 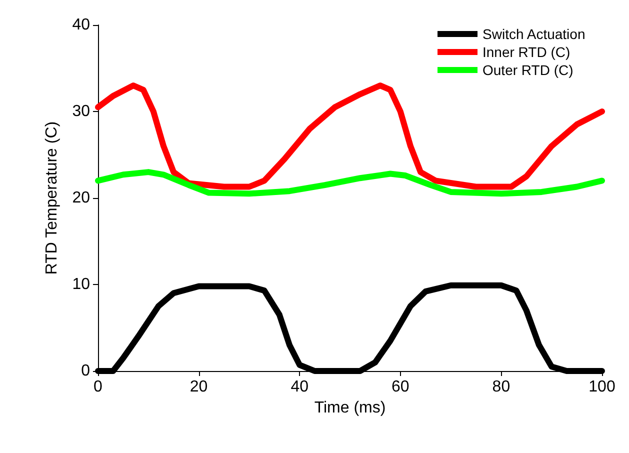 What do you see at coordinates (501, 387) in the screenshot?
I see `x-tick-label: 80` at bounding box center [501, 387].